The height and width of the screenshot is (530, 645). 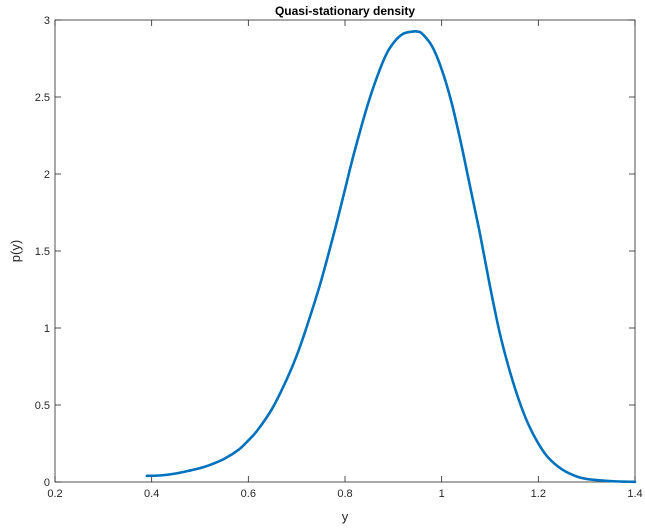 What do you see at coordinates (54, 494) in the screenshot?
I see `x-tick-label: 0.2` at bounding box center [54, 494].